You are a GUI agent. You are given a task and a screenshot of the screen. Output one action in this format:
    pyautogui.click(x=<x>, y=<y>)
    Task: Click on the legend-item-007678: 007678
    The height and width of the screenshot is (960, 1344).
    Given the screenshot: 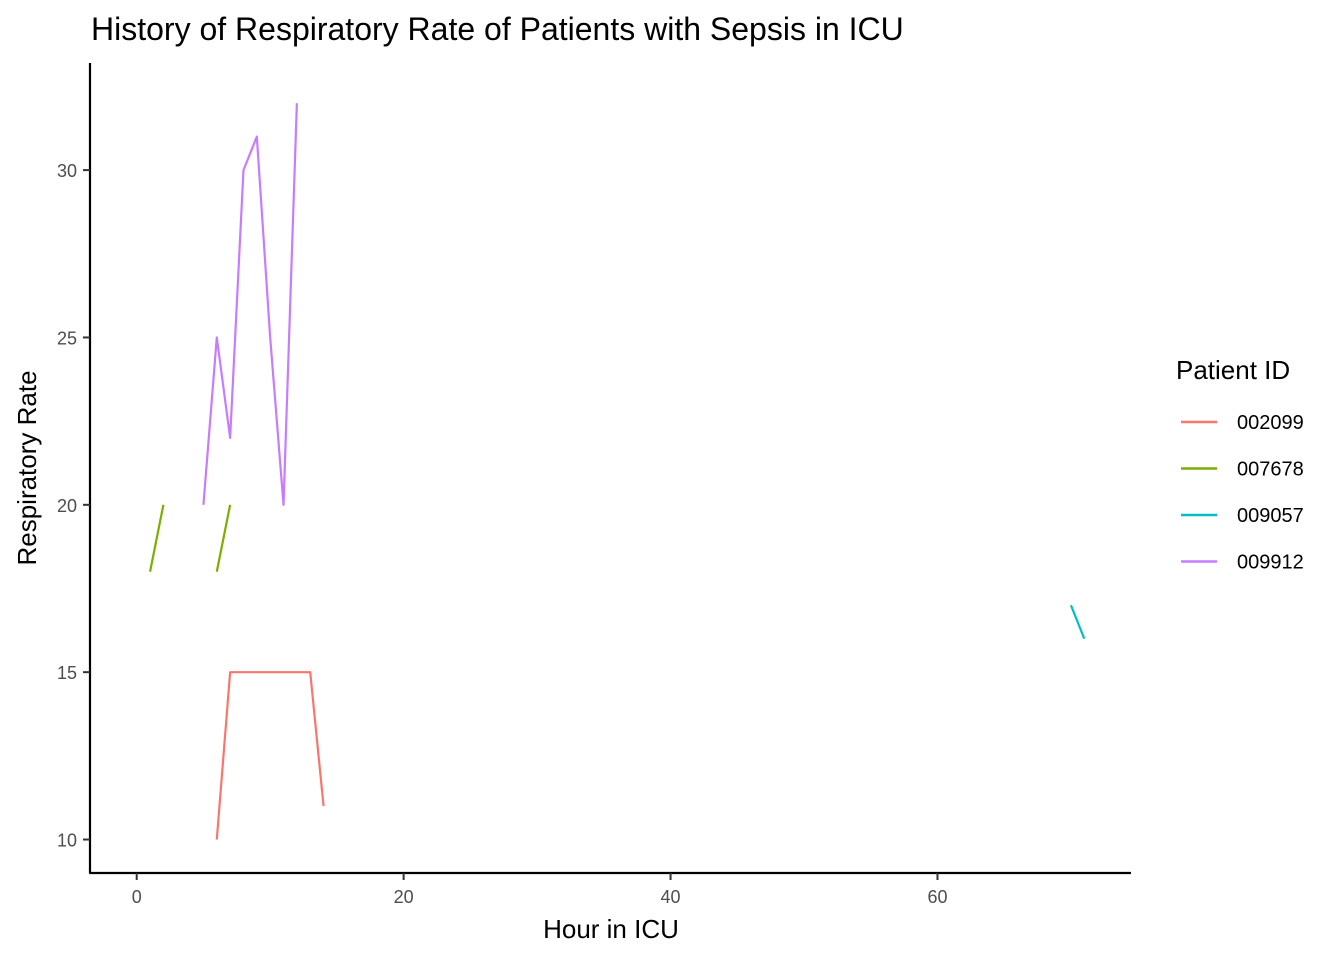 What is the action you would take?
    pyautogui.click(x=1242, y=470)
    